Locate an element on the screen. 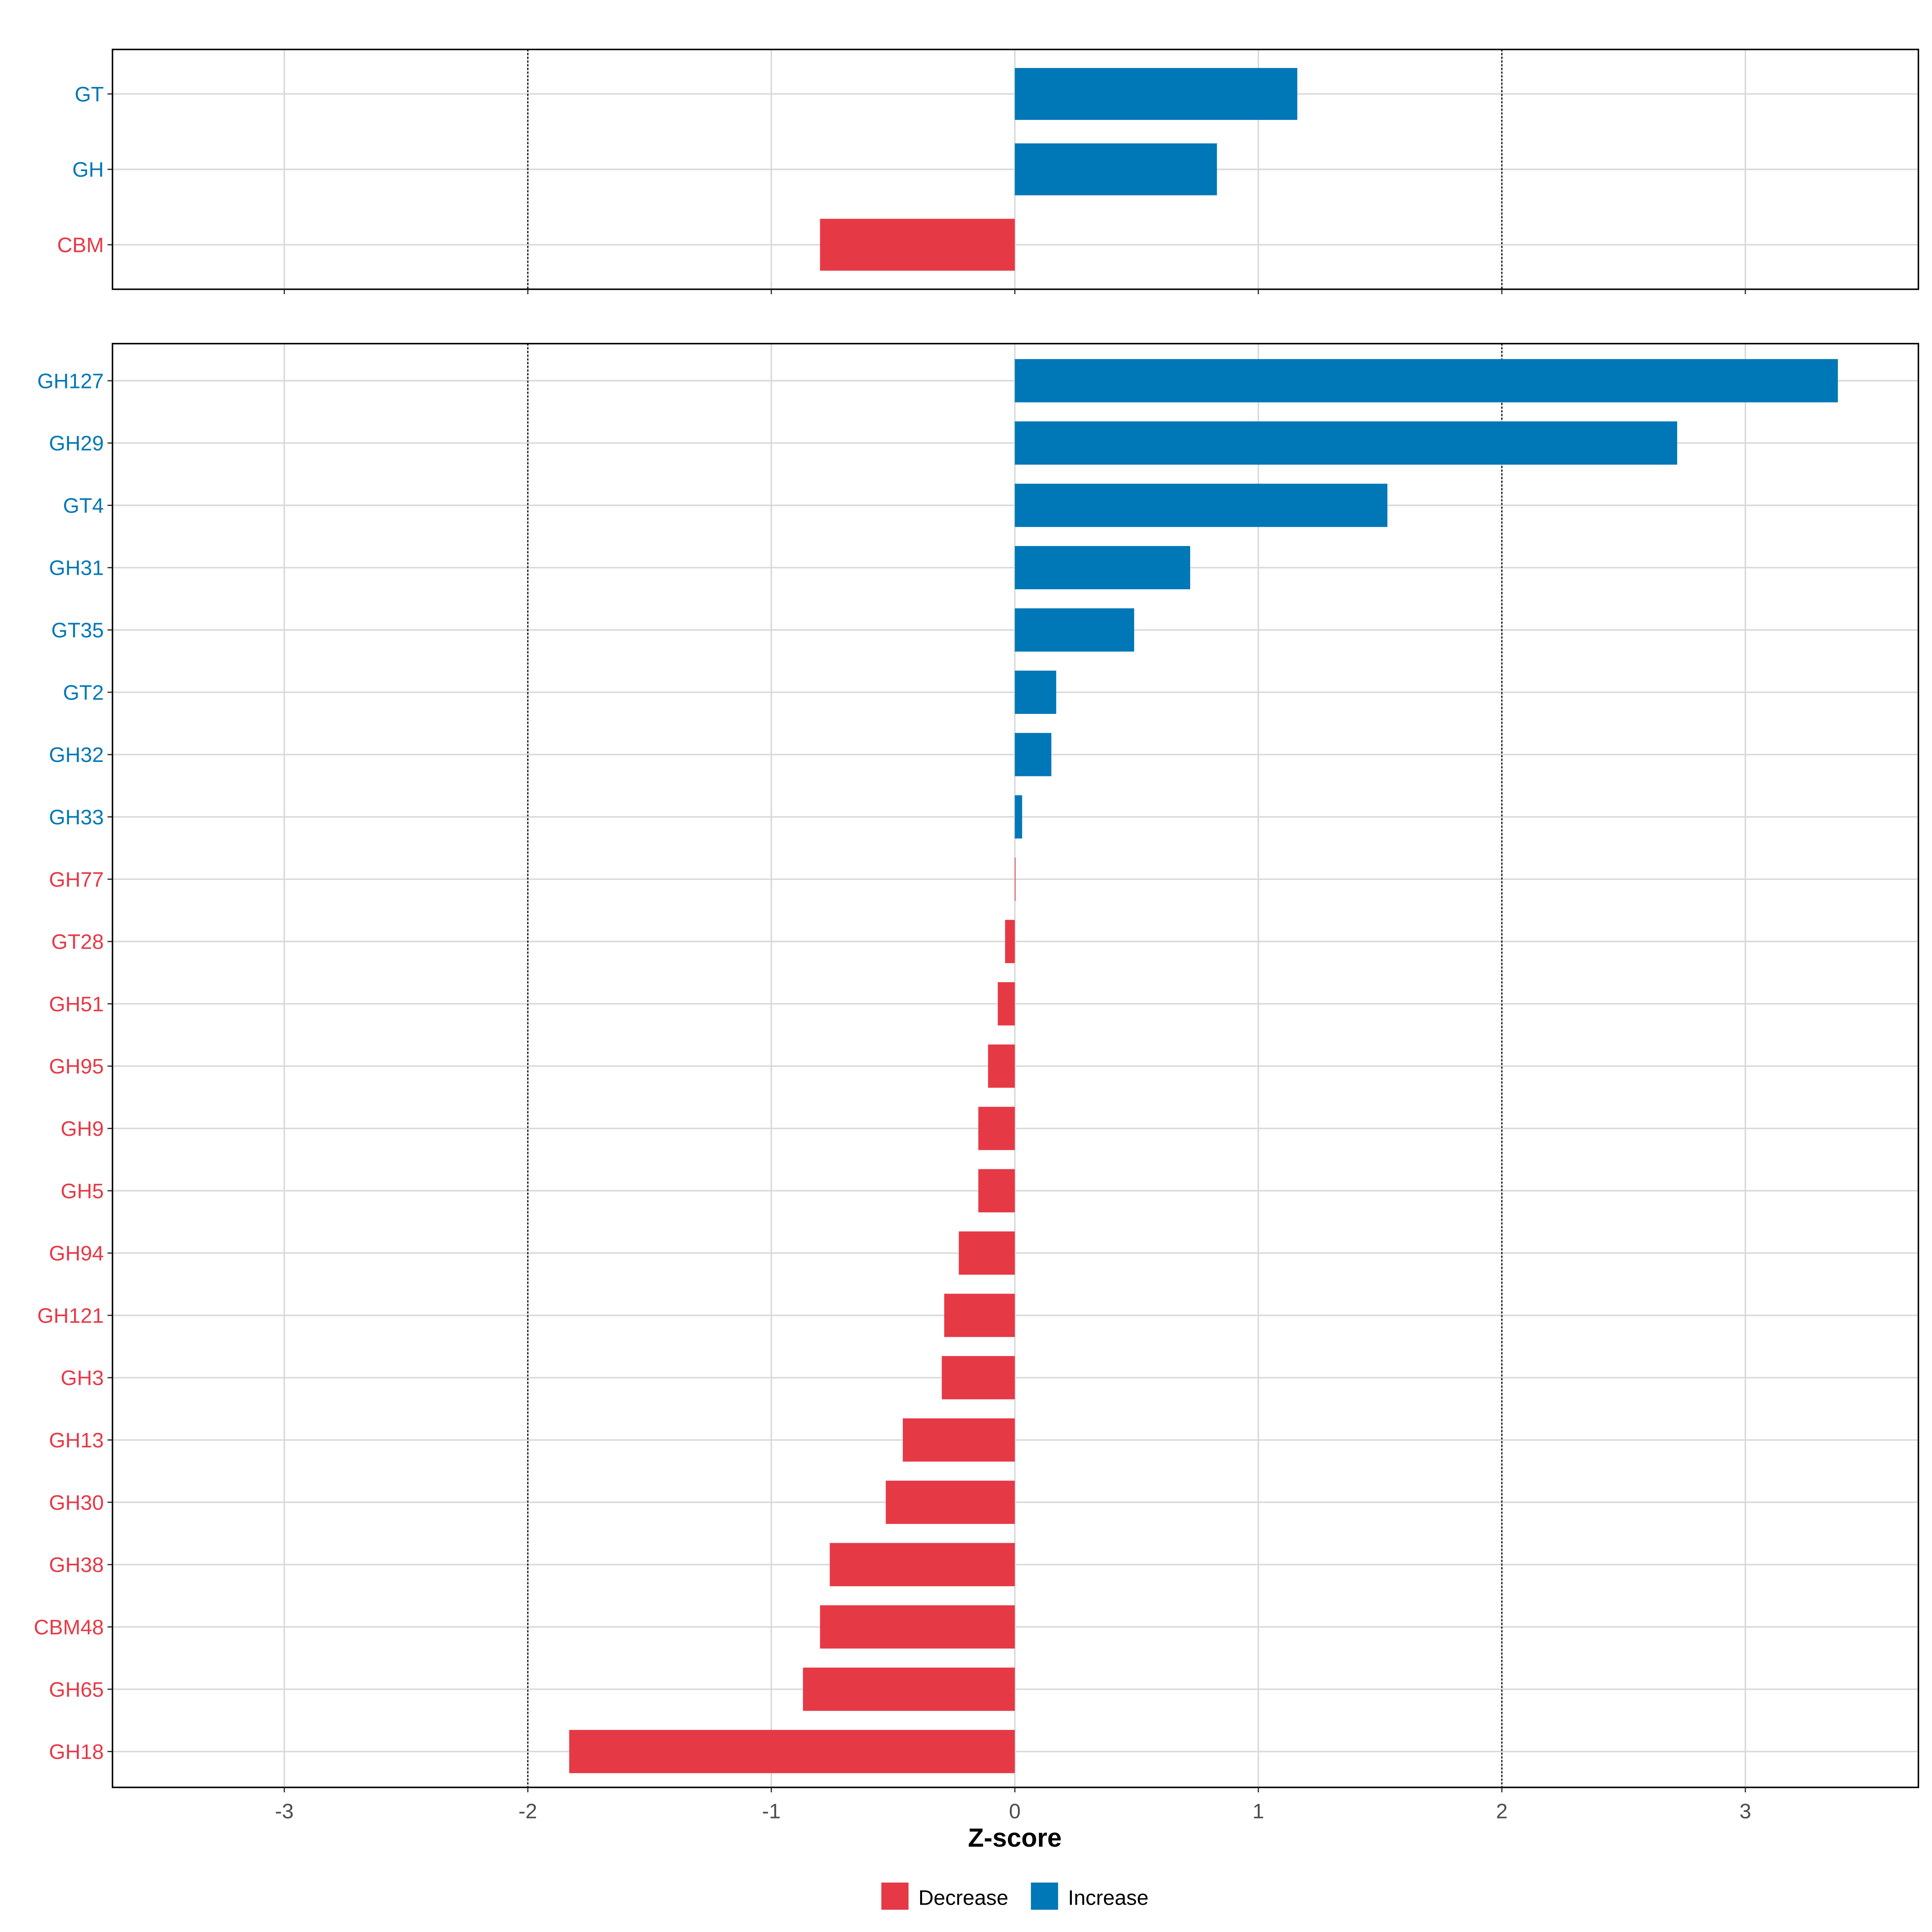 Image resolution: width=1932 pixels, height=1932 pixels. bar-cbm48 is located at coordinates (917, 1627).